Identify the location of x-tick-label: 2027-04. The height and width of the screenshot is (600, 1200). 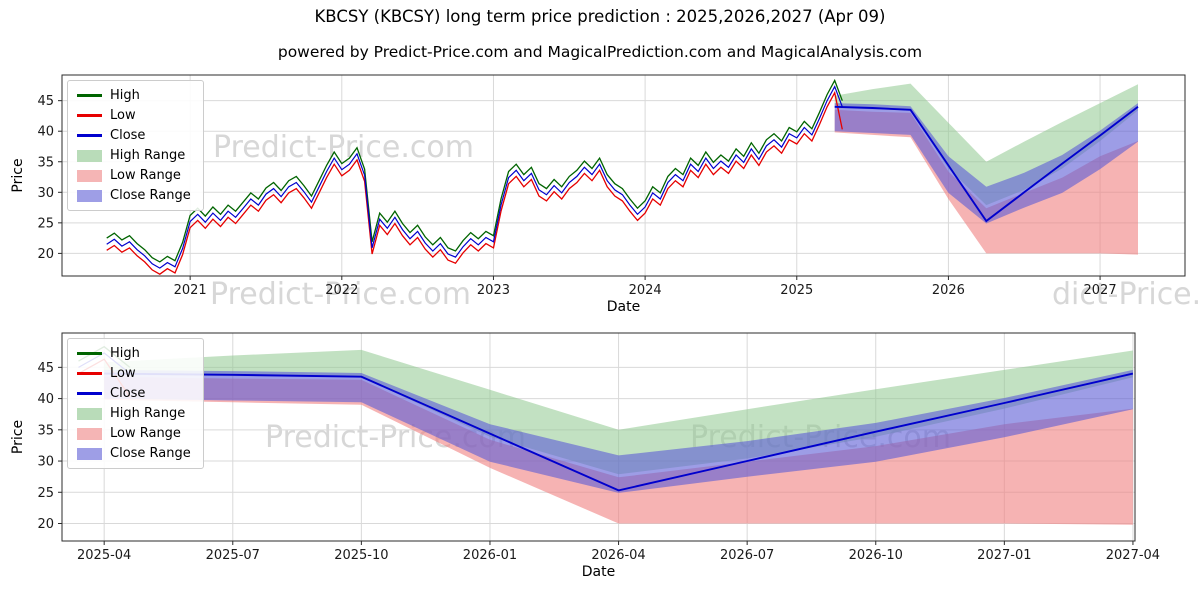
(1133, 555).